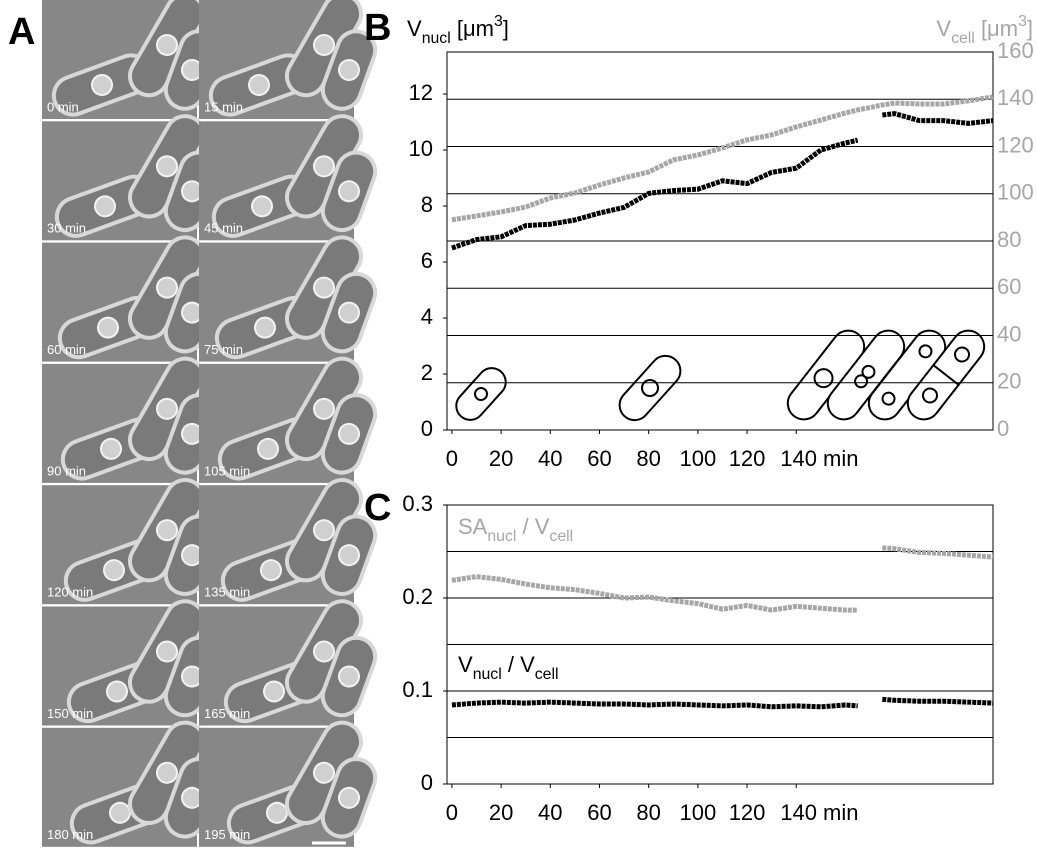 The height and width of the screenshot is (848, 1037). I want to click on micrograph: 30 min, so click(131, 177).